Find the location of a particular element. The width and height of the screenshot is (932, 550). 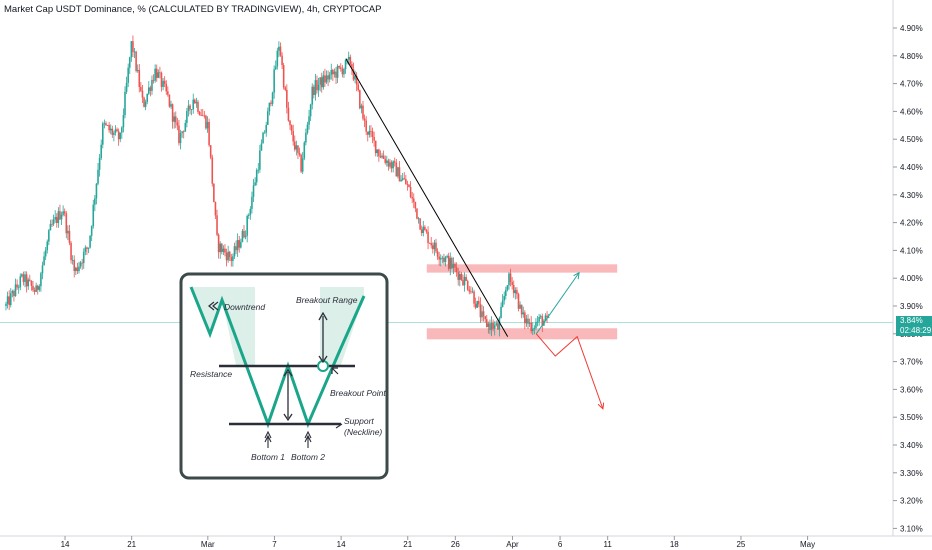

label-breakout-range: Breakout Range is located at coordinates (327, 300).